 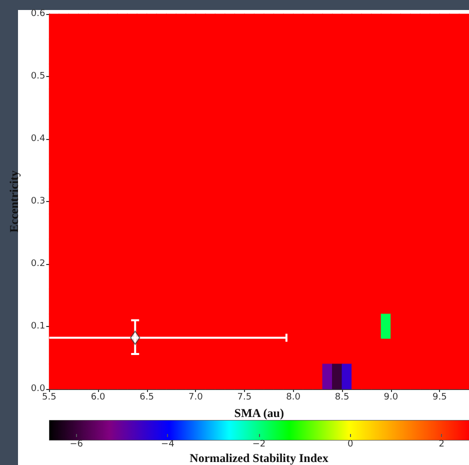 What do you see at coordinates (168, 445) in the screenshot?
I see `color-bar-label: −4` at bounding box center [168, 445].